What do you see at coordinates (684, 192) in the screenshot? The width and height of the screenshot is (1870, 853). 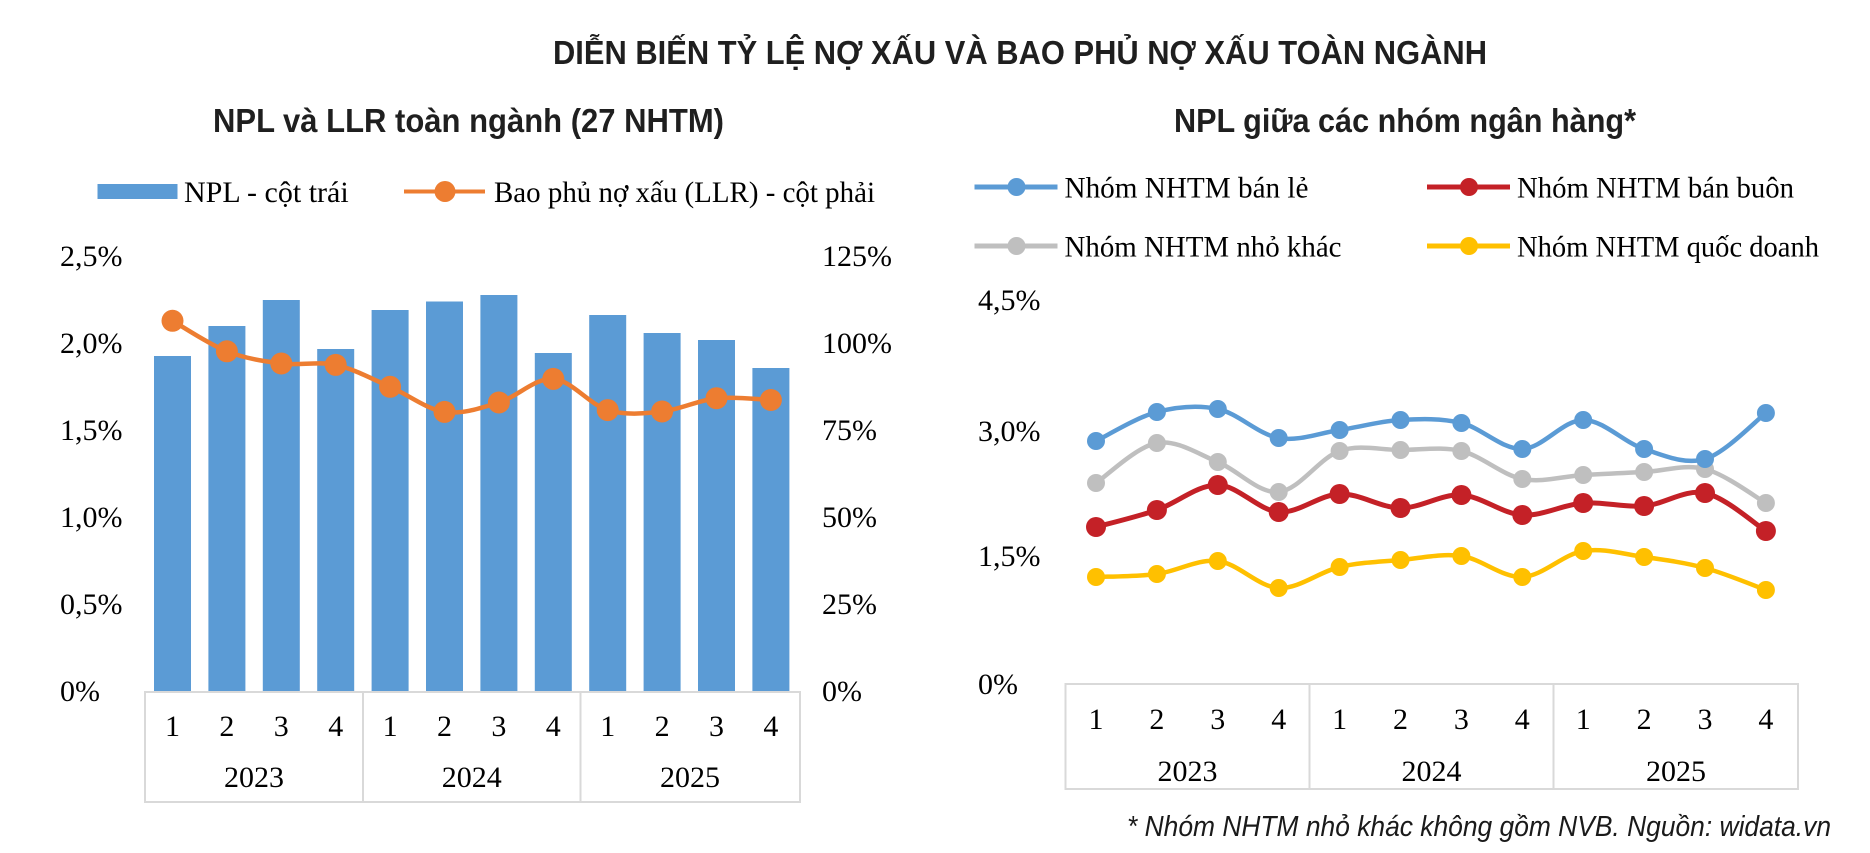 I see `svg-text:Bao phủ nợ xấu (LLR) - cột phả: Bao phủ nợ xấu (LLR) - cột phải` at bounding box center [684, 192].